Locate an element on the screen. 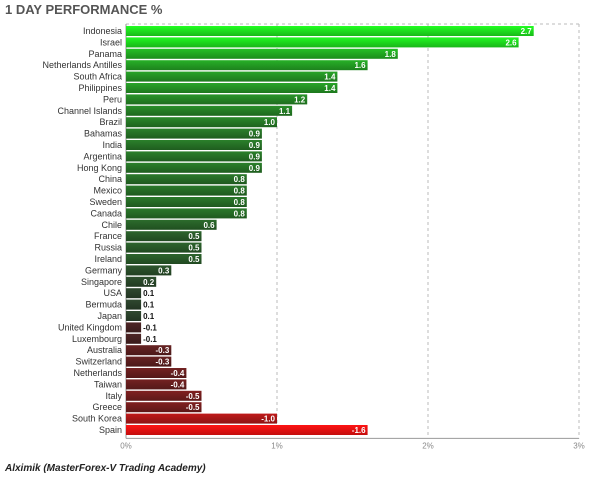 The width and height of the screenshot is (600, 480). category-label: Israel is located at coordinates (111, 42).